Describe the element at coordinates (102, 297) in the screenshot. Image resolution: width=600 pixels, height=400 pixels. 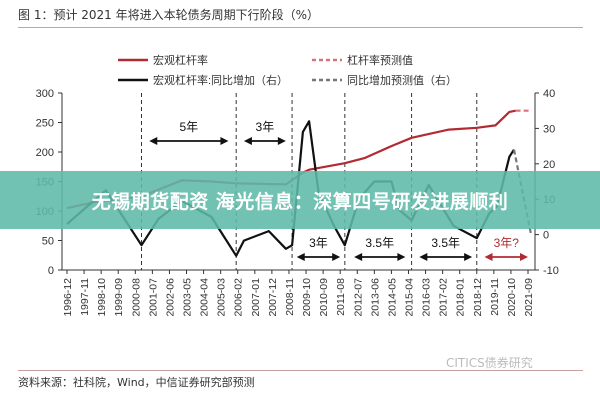
I see `x-tick-label: 1998-10` at that location.